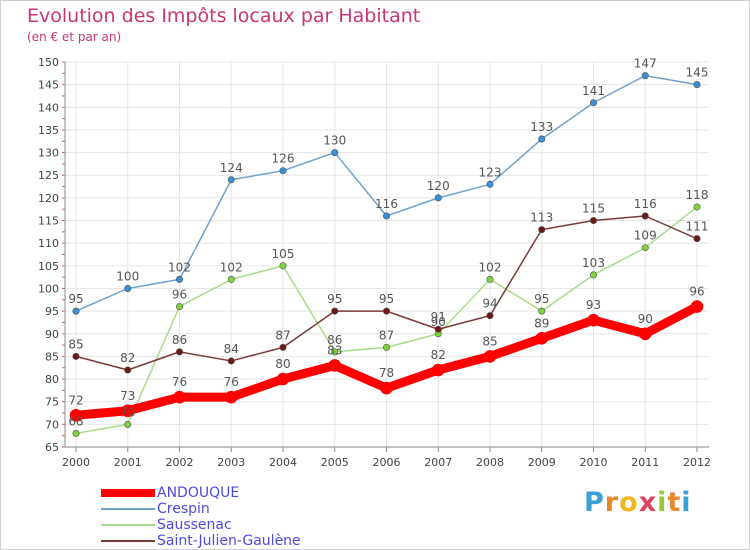  I want to click on x-tick-label: 2001, so click(128, 462).